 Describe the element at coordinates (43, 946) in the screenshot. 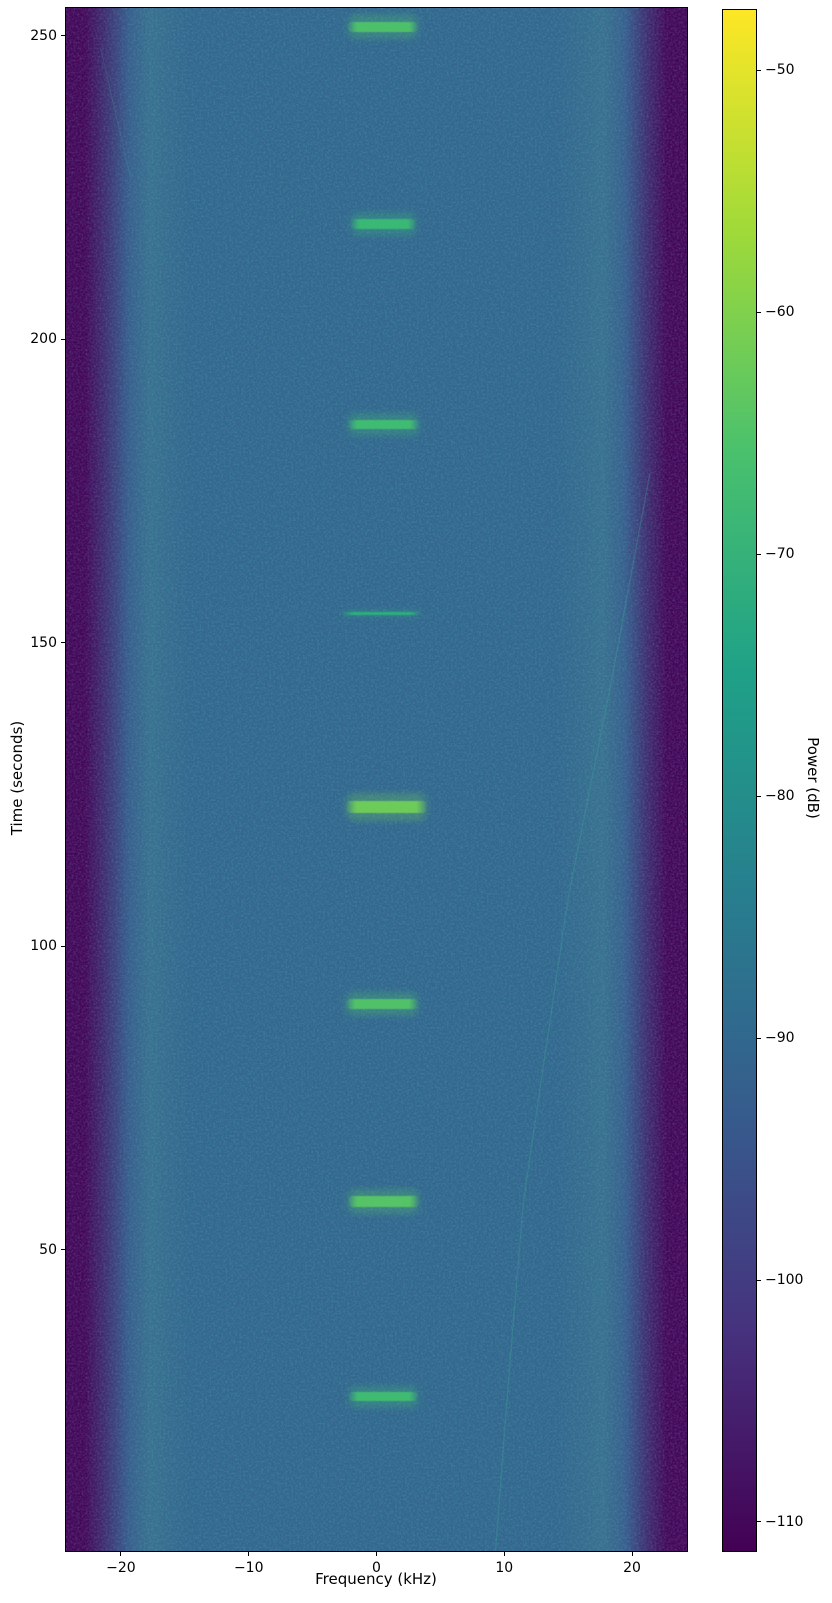

I see `y-tick-label: 100` at that location.